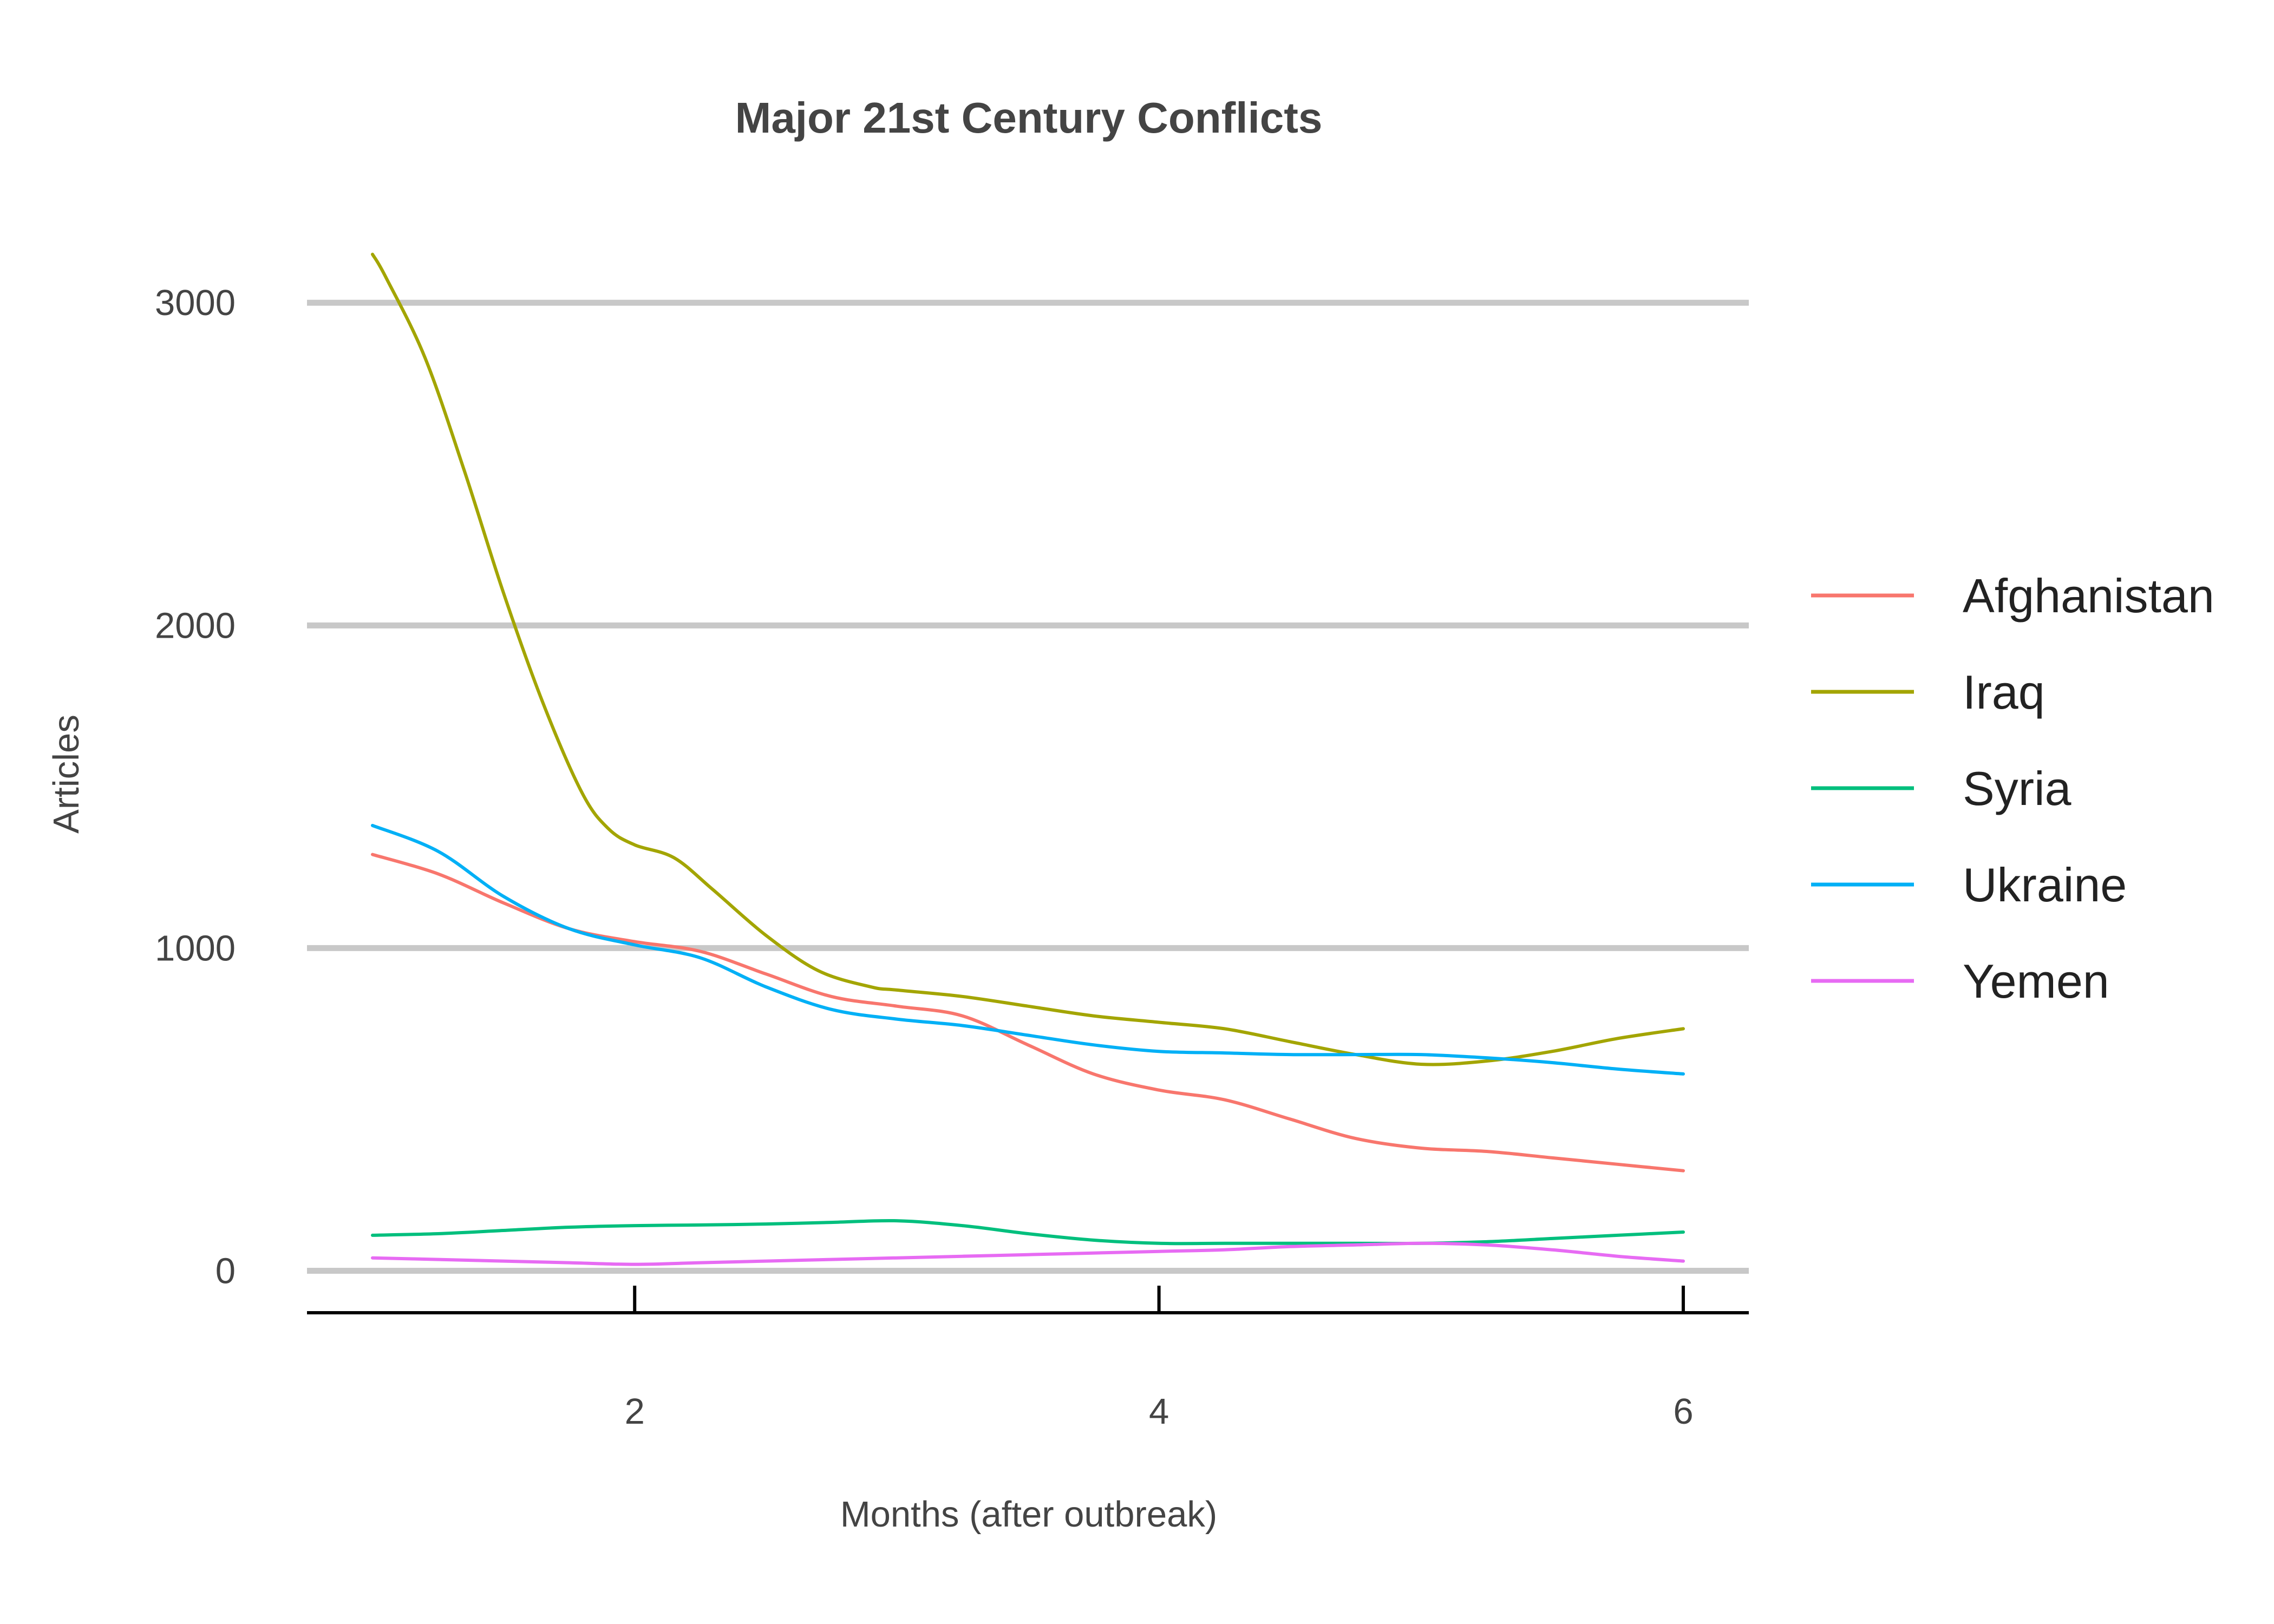 Image resolution: width=2274 pixels, height=1624 pixels. I want to click on legend-label-yemen: Yemen, so click(2036, 981).